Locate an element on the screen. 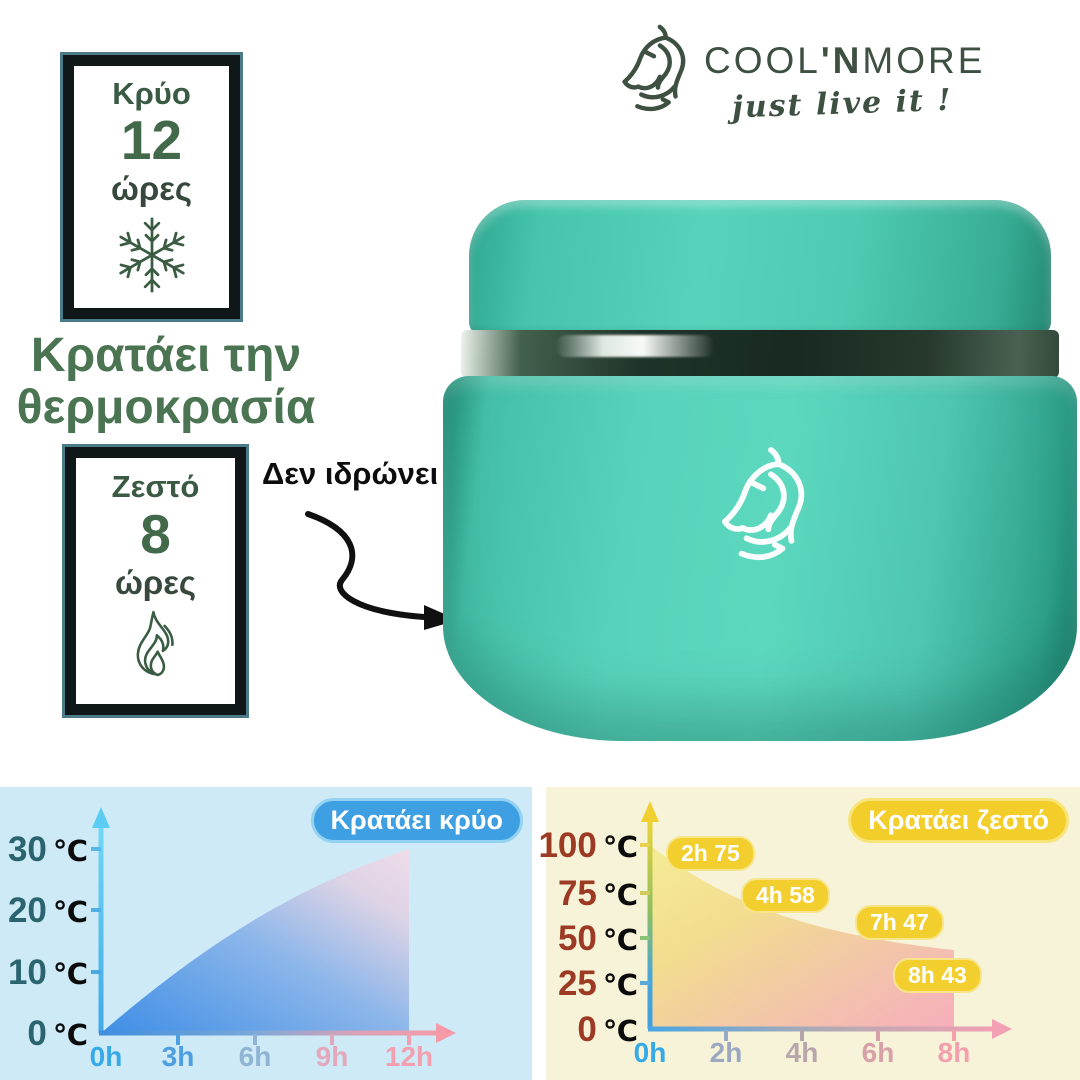 The width and height of the screenshot is (1080, 1080). data-label-4h: 4h 58 is located at coordinates (785, 895).